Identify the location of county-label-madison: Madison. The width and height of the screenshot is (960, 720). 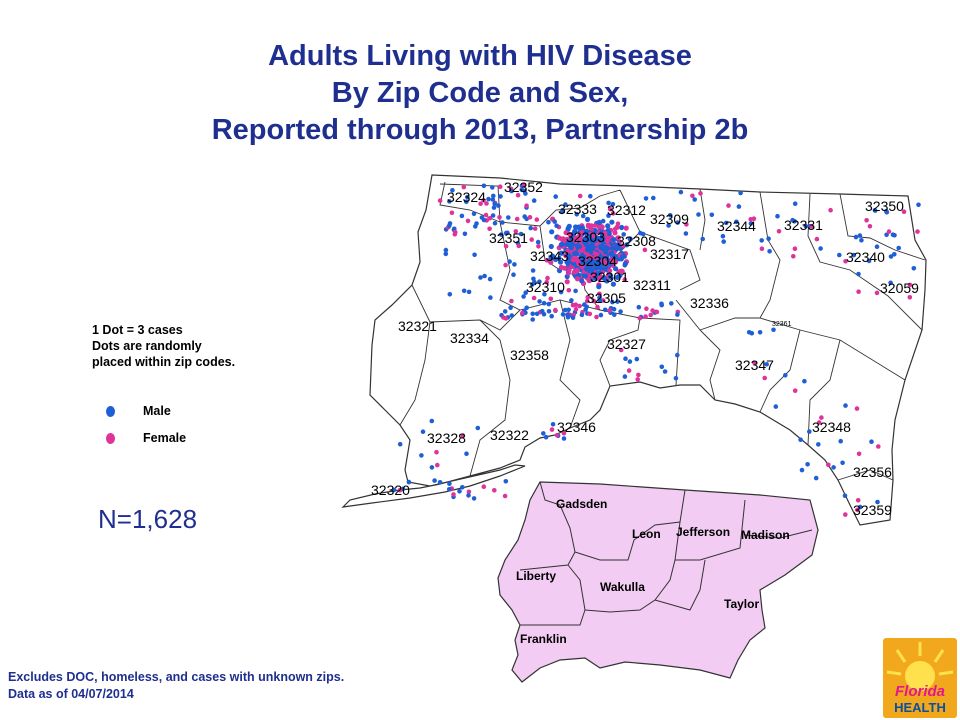
(765, 535).